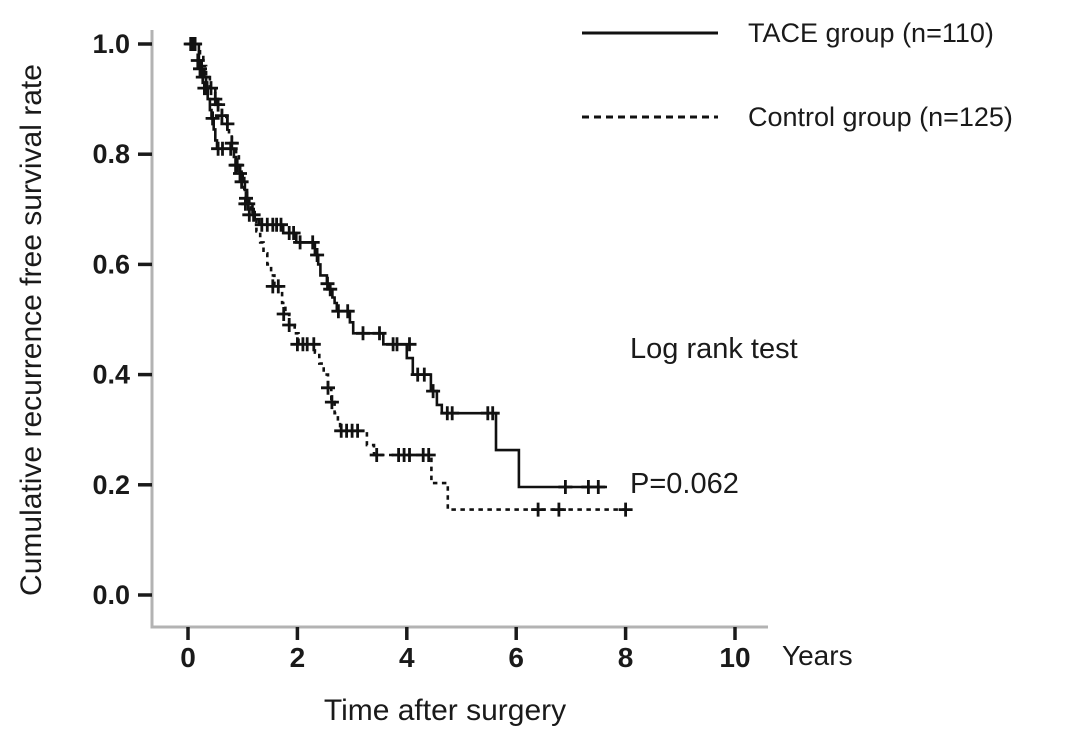 The image size is (1087, 743). I want to click on y-tick-label: 0.4, so click(111, 375).